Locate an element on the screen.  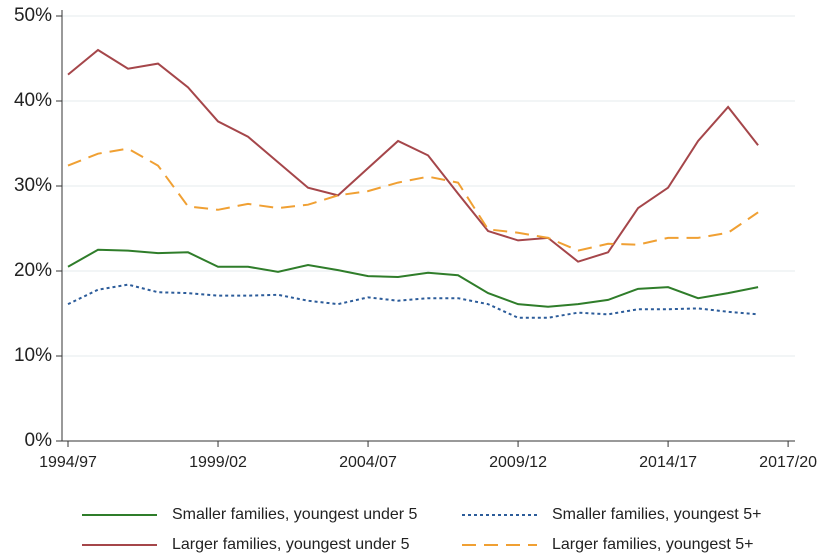
x-tick-label: 2004/07 is located at coordinates (368, 462).